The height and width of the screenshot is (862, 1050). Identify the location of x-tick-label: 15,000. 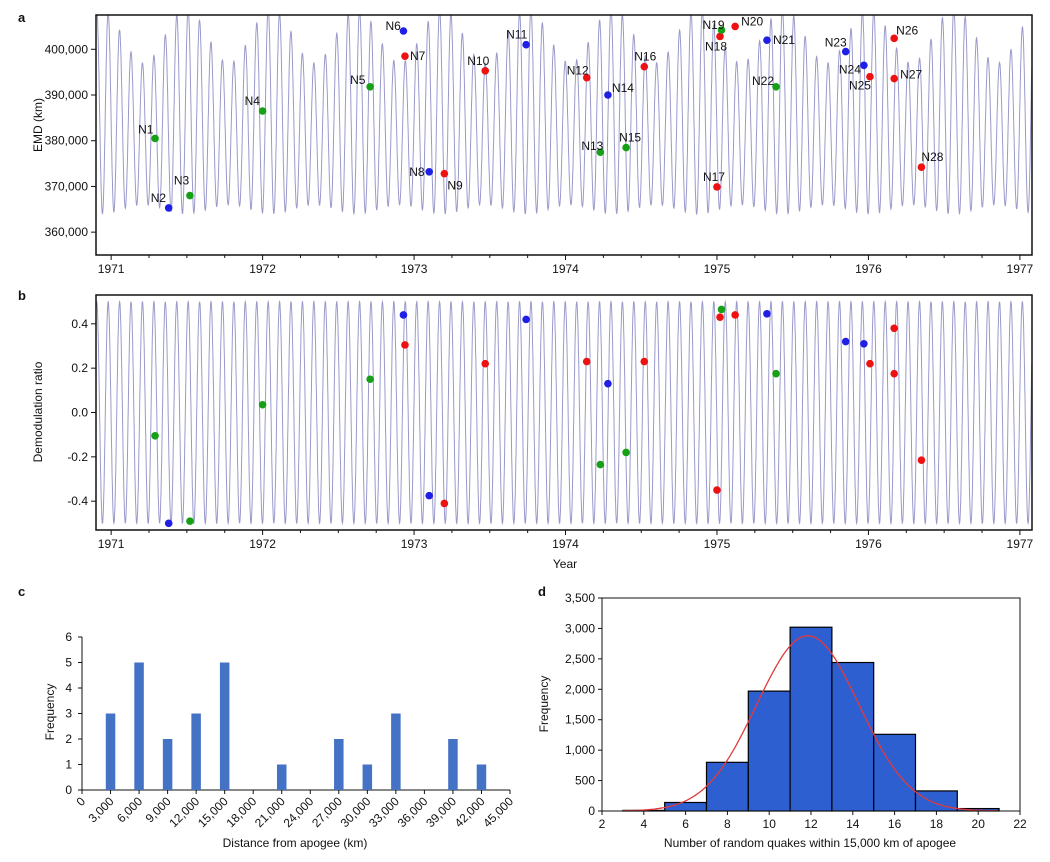
(213, 812).